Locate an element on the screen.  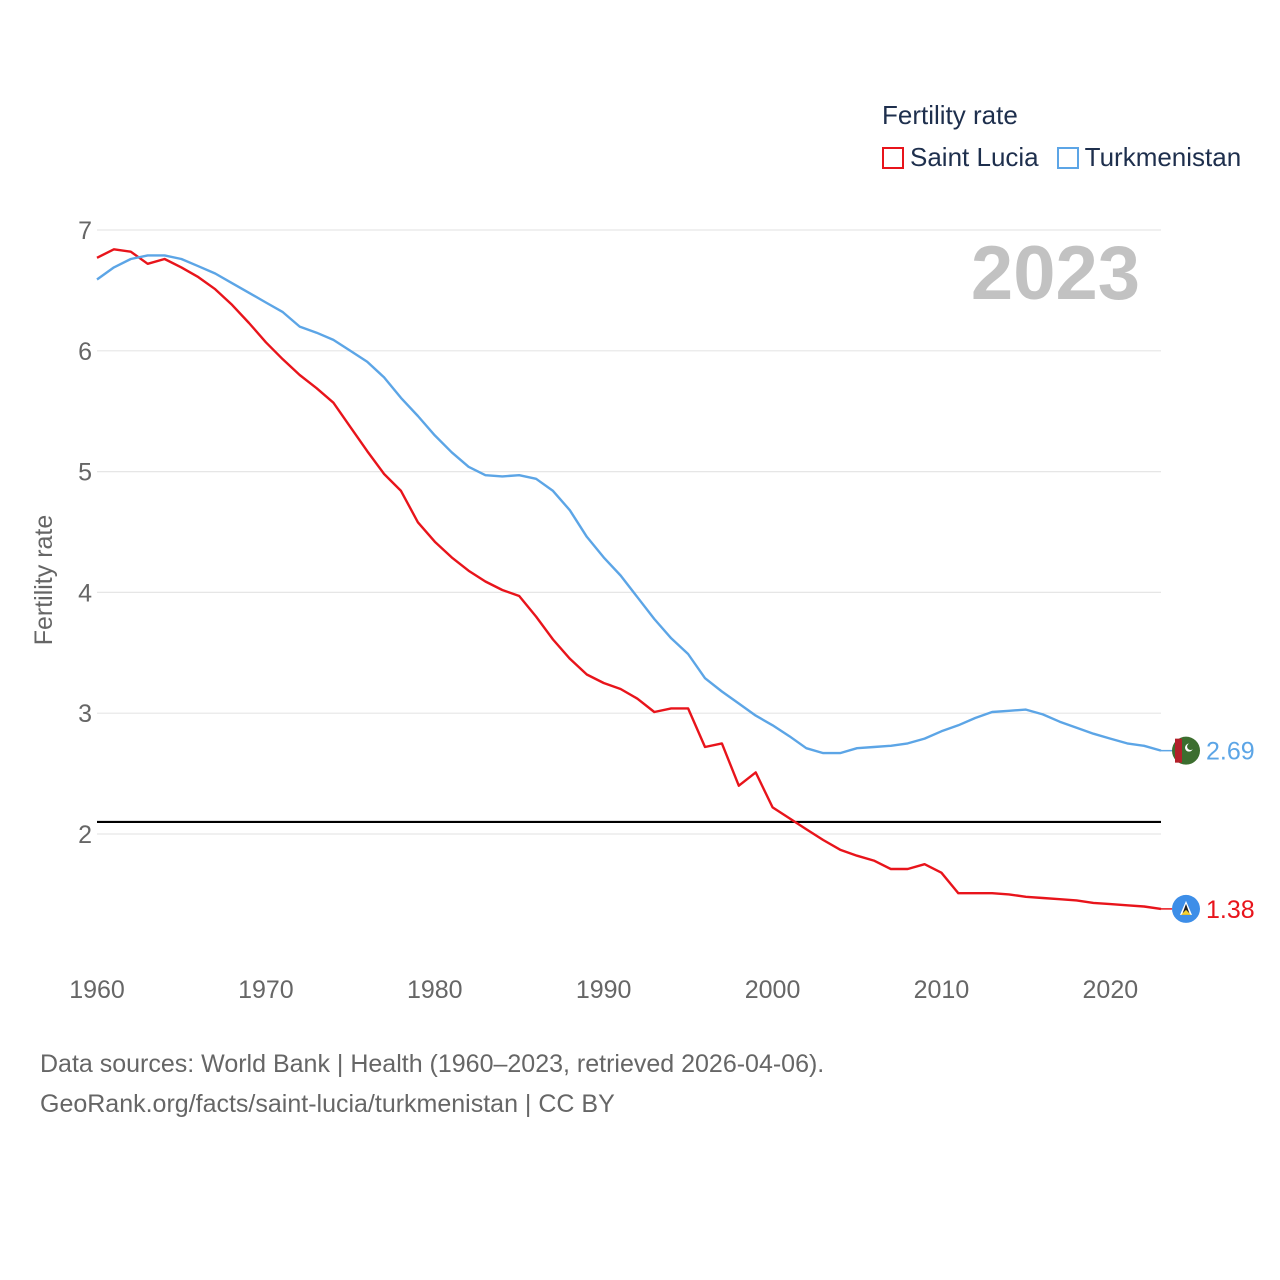
x-tick-label: 1980 is located at coordinates (435, 990).